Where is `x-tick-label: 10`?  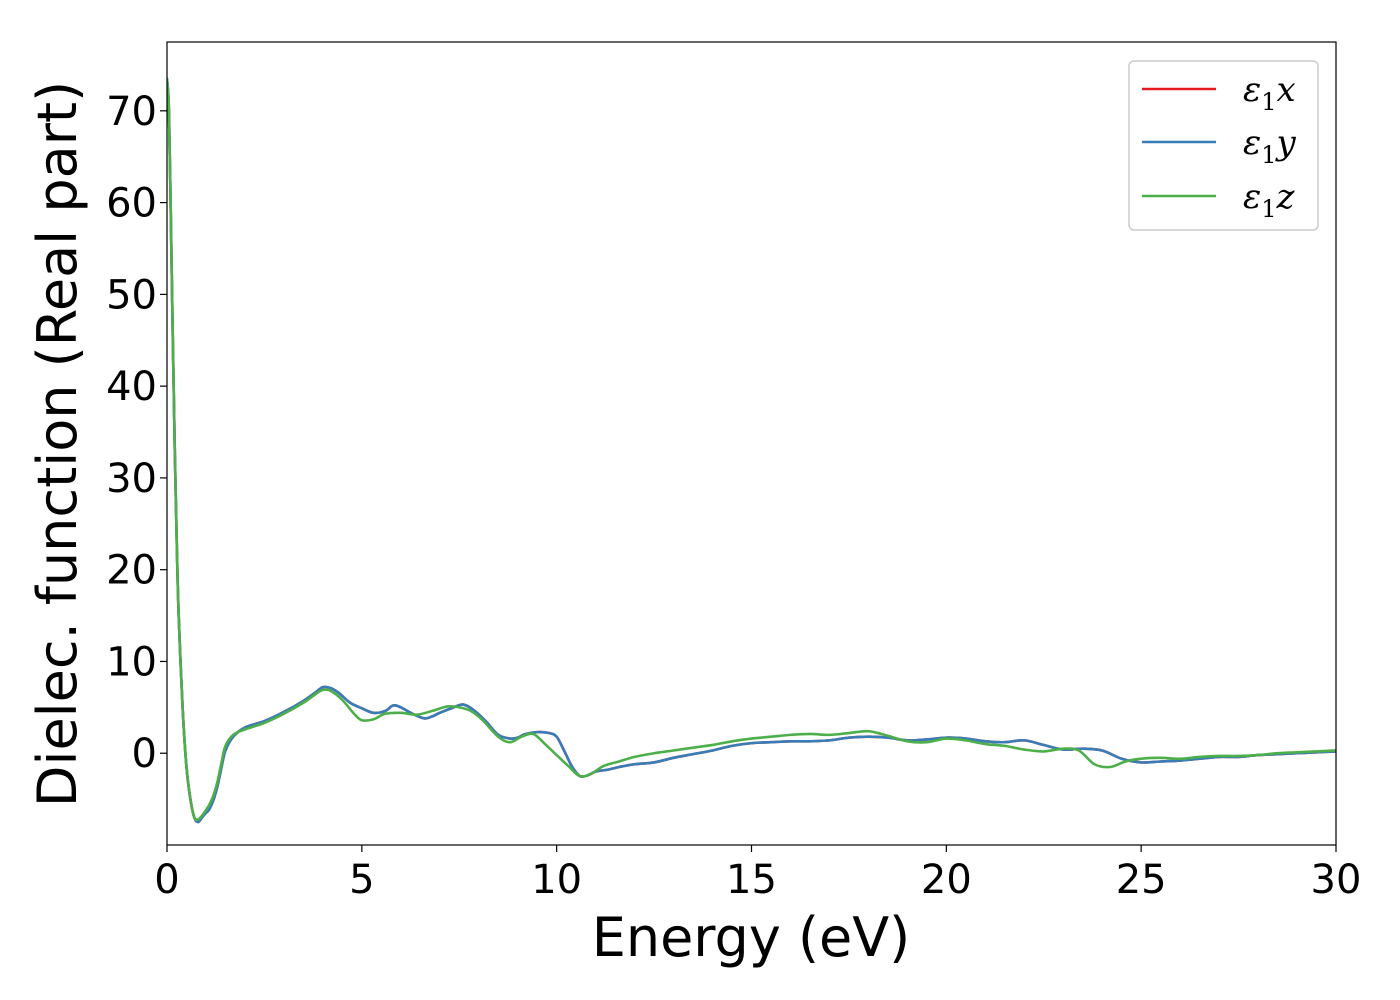 x-tick-label: 10 is located at coordinates (556, 880).